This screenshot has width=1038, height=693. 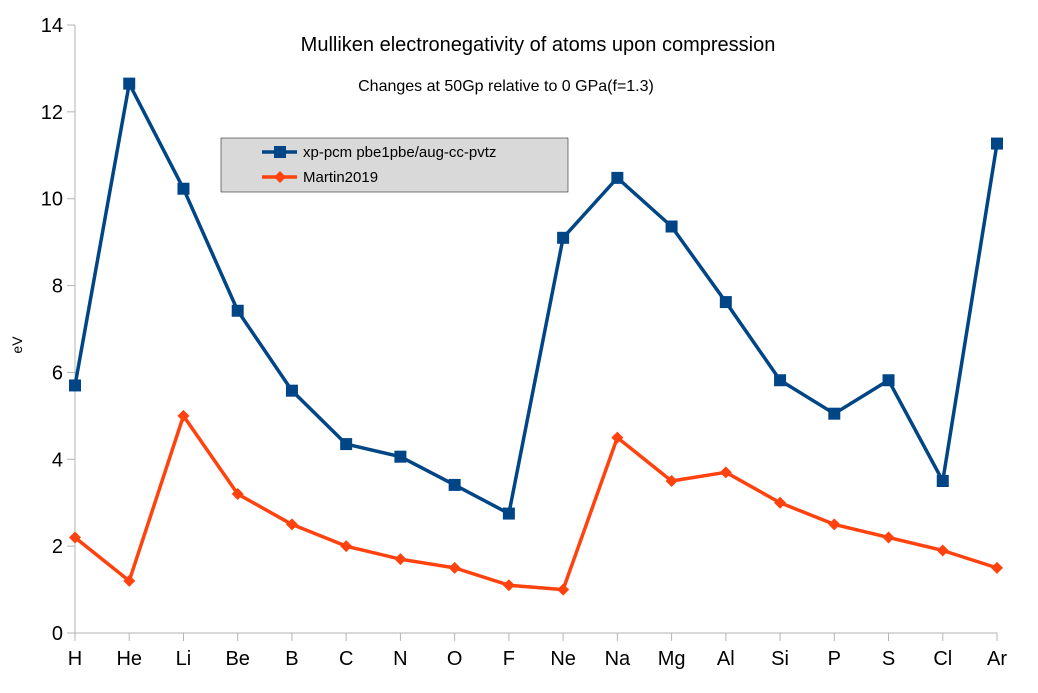 What do you see at coordinates (129, 659) in the screenshot?
I see `x-tick-label: He` at bounding box center [129, 659].